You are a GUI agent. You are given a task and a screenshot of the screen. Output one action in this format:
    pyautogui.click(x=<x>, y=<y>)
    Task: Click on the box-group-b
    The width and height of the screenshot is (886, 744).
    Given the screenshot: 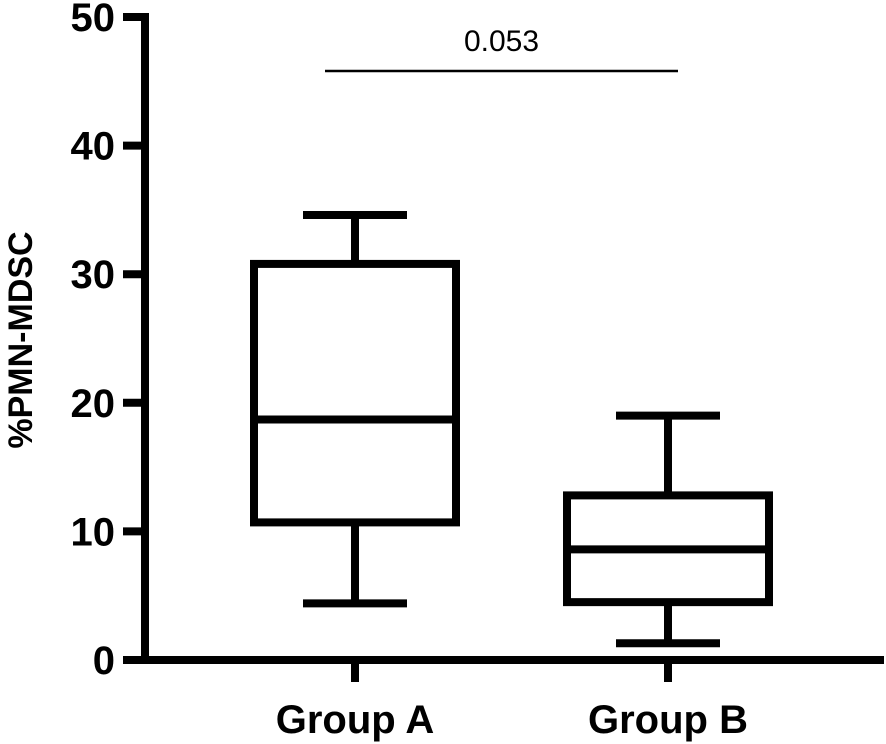 What is the action you would take?
    pyautogui.click(x=668, y=529)
    